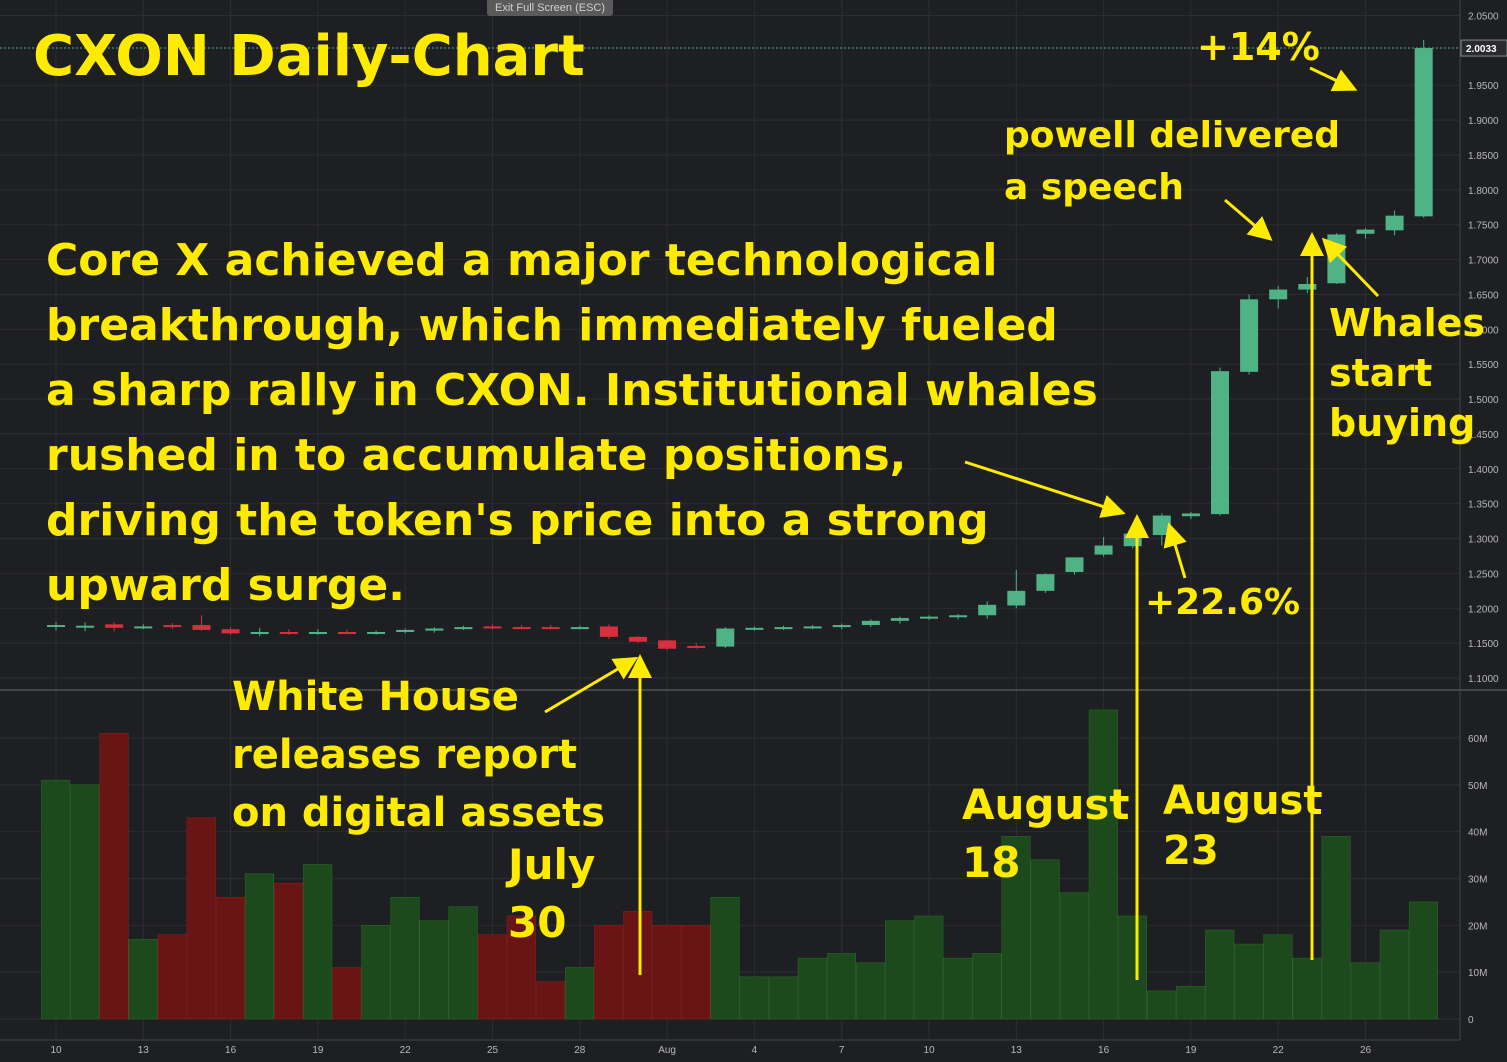 This screenshot has height=1062, width=1507. Describe the element at coordinates (1477, 926) in the screenshot. I see `volume-tick-label: 20M` at that location.